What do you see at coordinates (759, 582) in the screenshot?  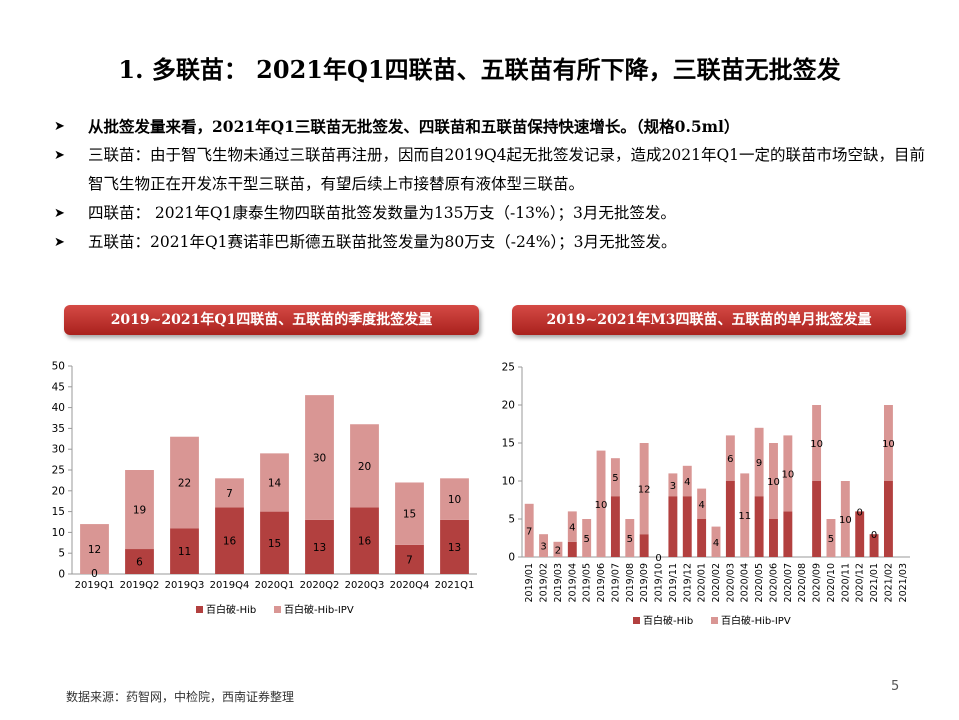 I see `x-tick-label: 2020/05` at bounding box center [759, 582].